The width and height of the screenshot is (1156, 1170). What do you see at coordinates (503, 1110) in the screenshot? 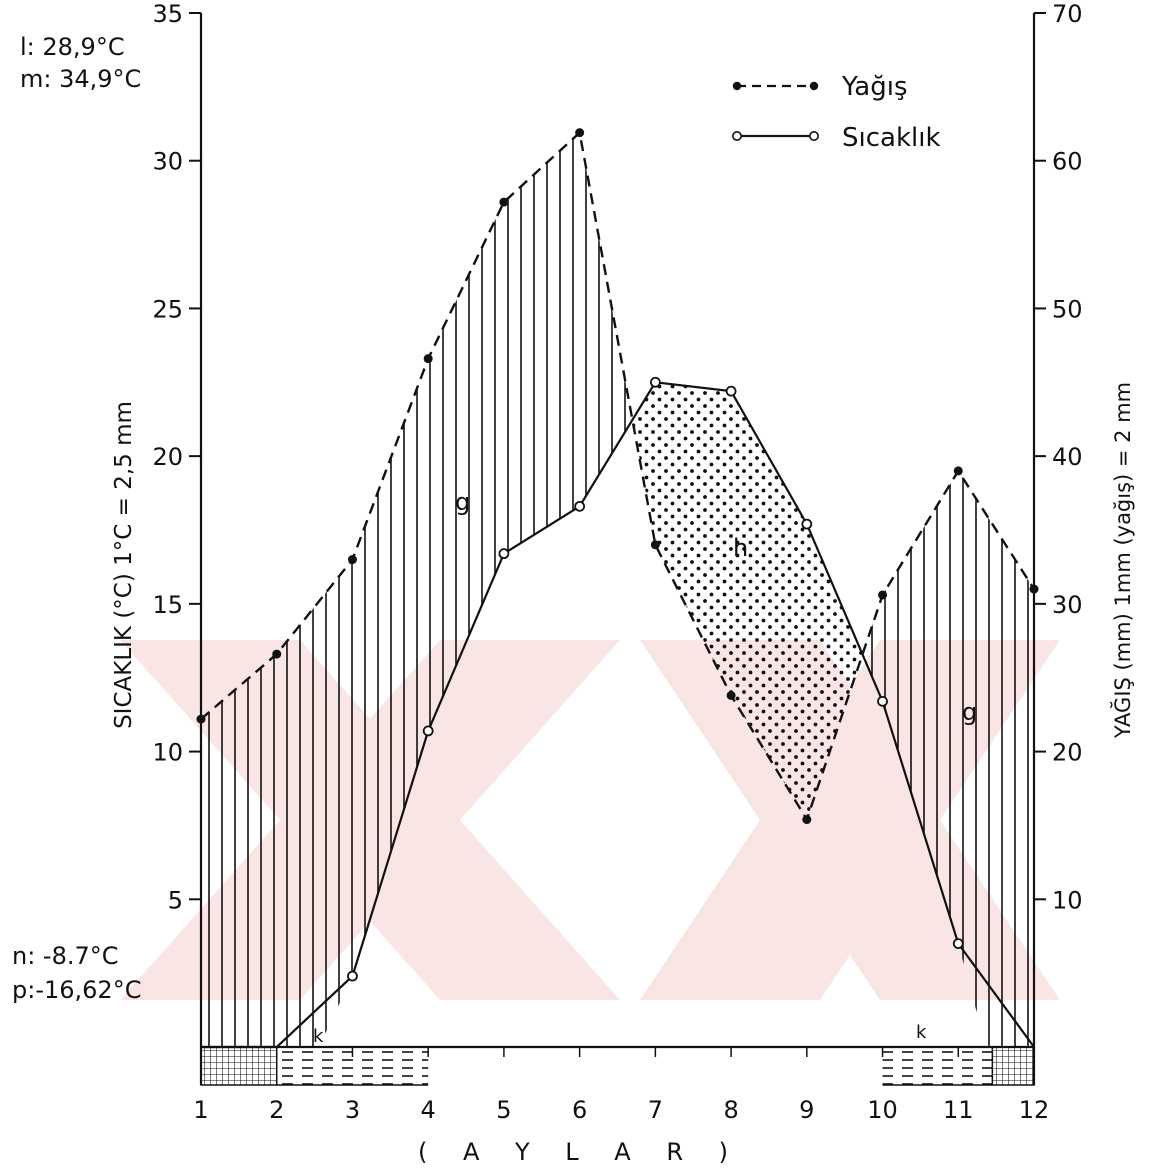
I see `x-tick-label: 5` at bounding box center [503, 1110].